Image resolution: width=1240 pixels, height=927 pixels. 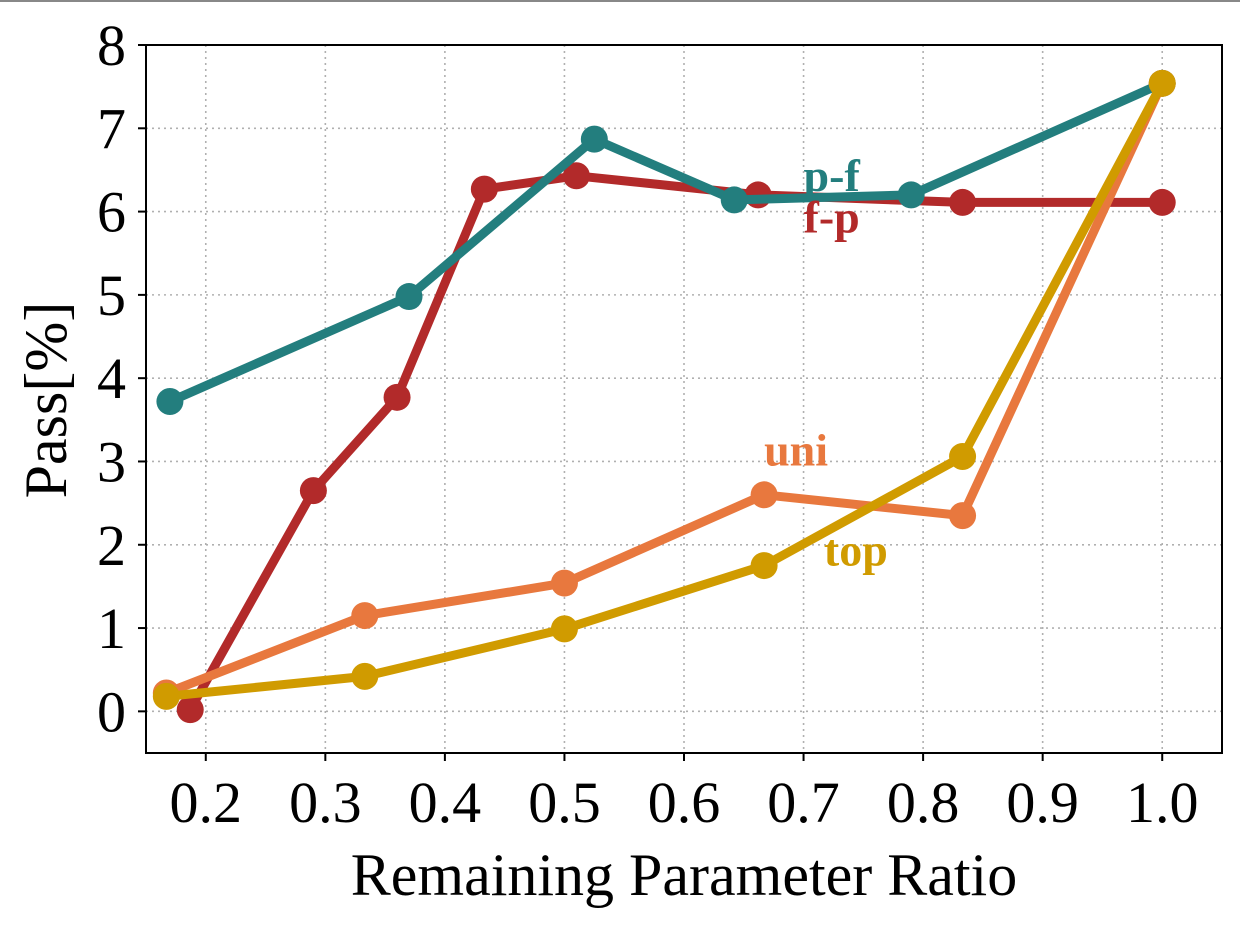 I want to click on x-axis: 0.2 0.3 0.4 0.5 0.6 0.7 0.8 0.9 1.0, so click(x=684, y=794).